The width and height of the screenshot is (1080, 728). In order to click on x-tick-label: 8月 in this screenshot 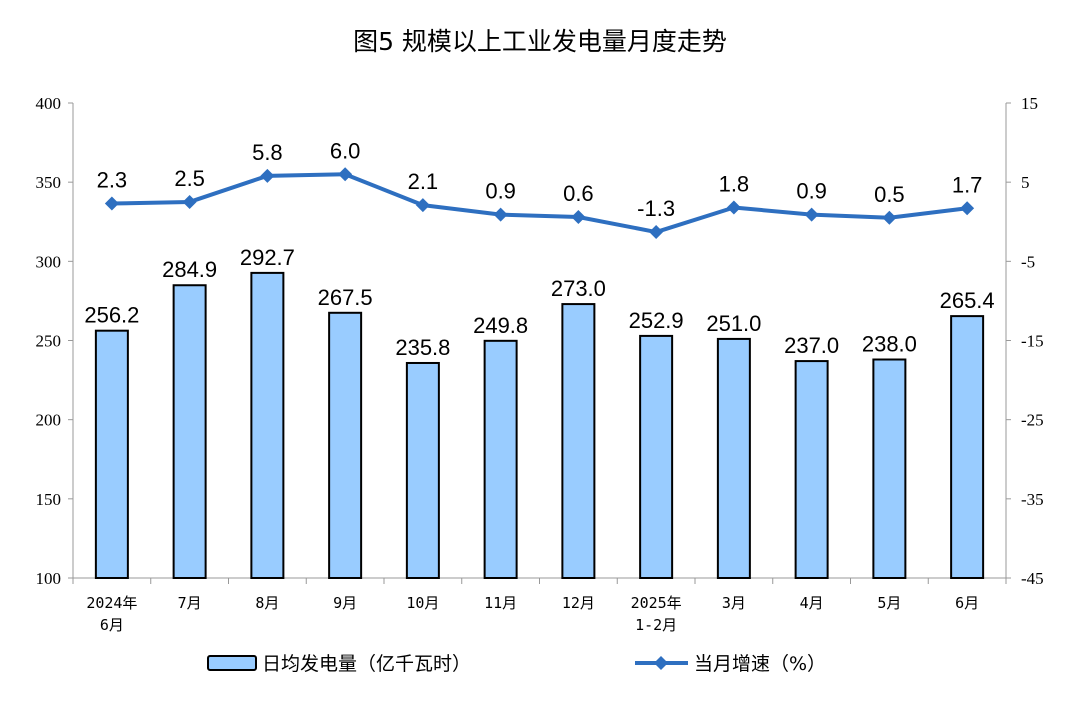, I will do `click(267, 603)`.